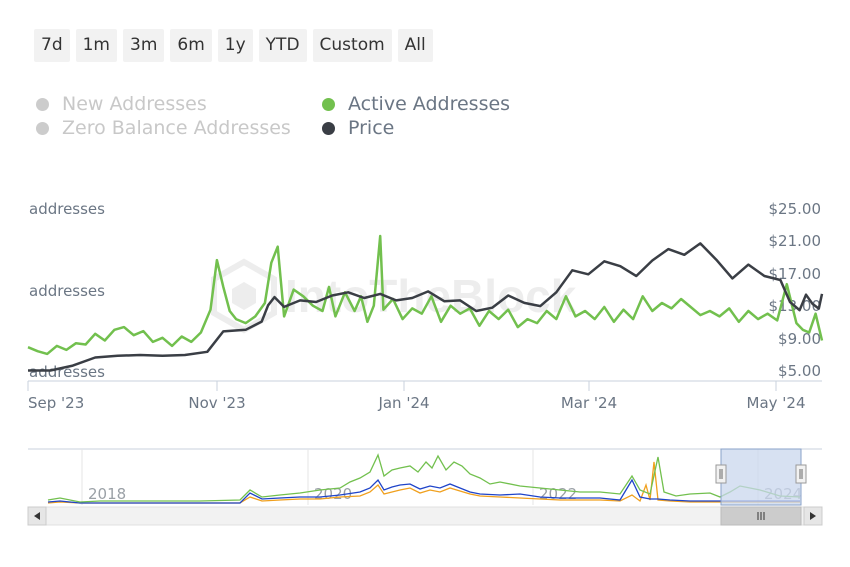  What do you see at coordinates (56, 403) in the screenshot?
I see `x-axis-tick-label: Sep '23` at bounding box center [56, 403].